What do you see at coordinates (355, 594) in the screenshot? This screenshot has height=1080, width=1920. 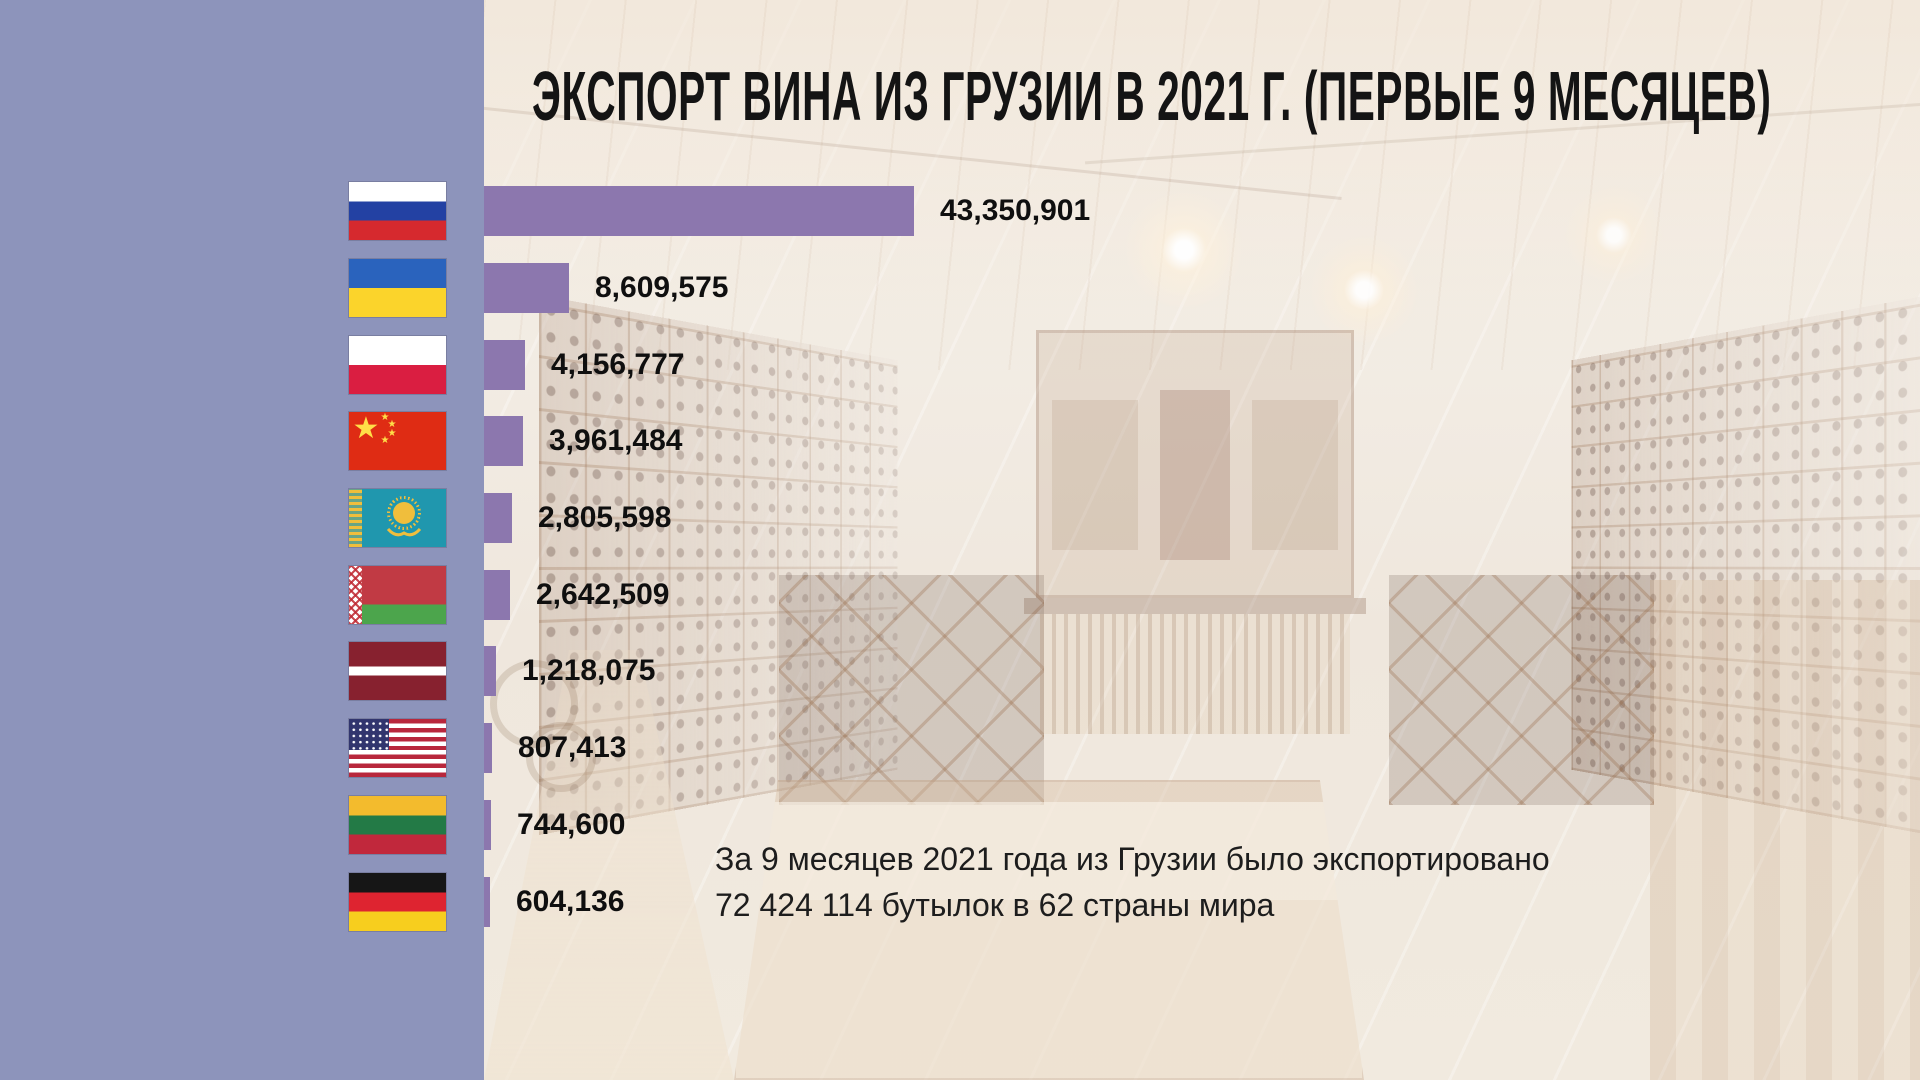 I see `belarus-ornament` at bounding box center [355, 594].